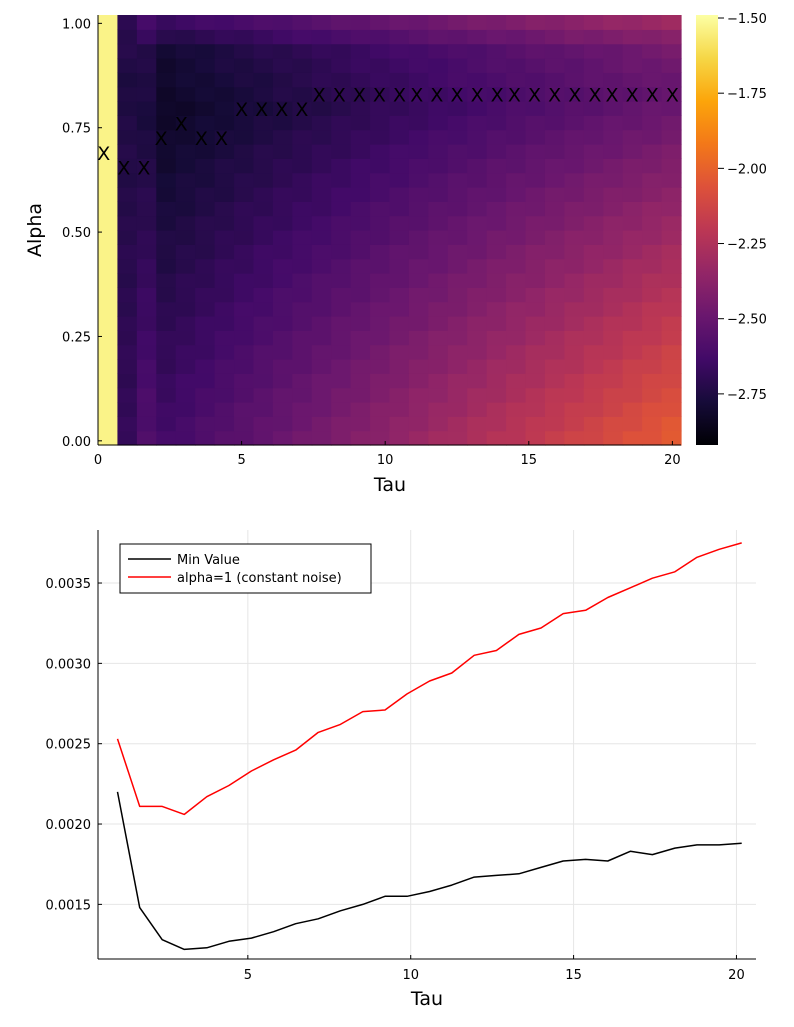 This screenshot has width=794, height=1027. Describe the element at coordinates (76, 129) in the screenshot. I see `heatmap-y-tick-label: 0.75` at that location.